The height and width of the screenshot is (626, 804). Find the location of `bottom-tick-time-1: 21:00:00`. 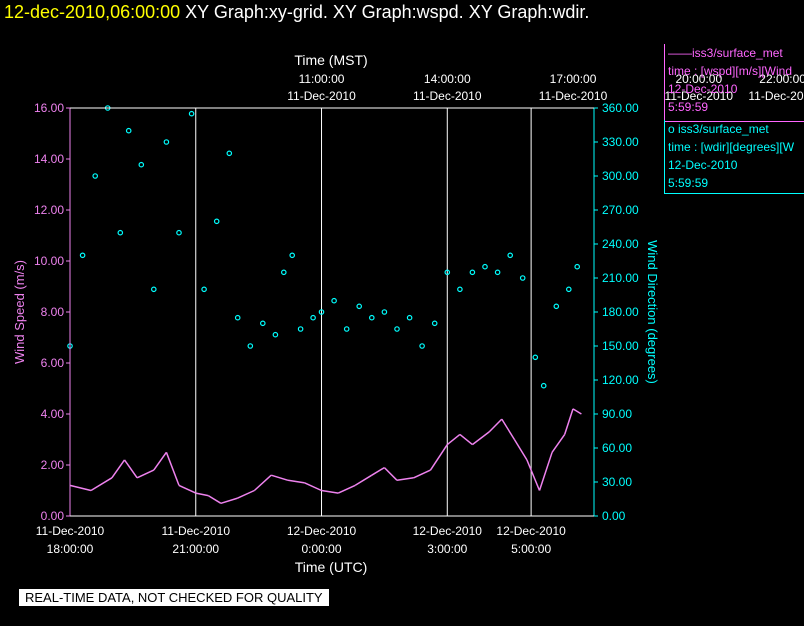

bottom-tick-time-1: 21:00:00 is located at coordinates (195, 549).